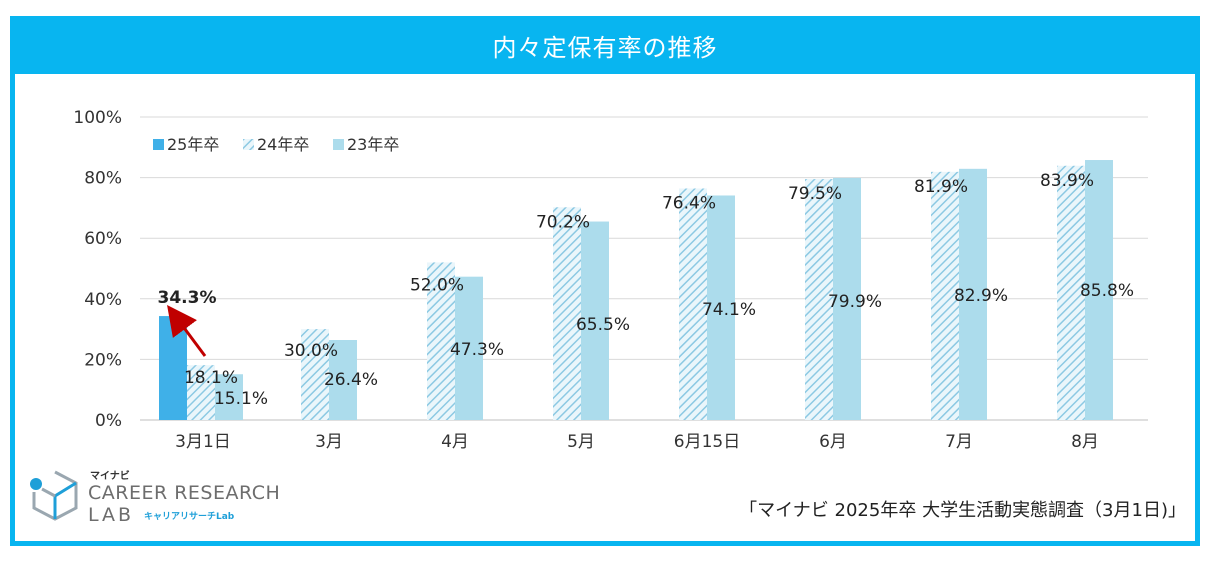  I want to click on legend: 25年卒 24年卒 23年卒, so click(276, 144).